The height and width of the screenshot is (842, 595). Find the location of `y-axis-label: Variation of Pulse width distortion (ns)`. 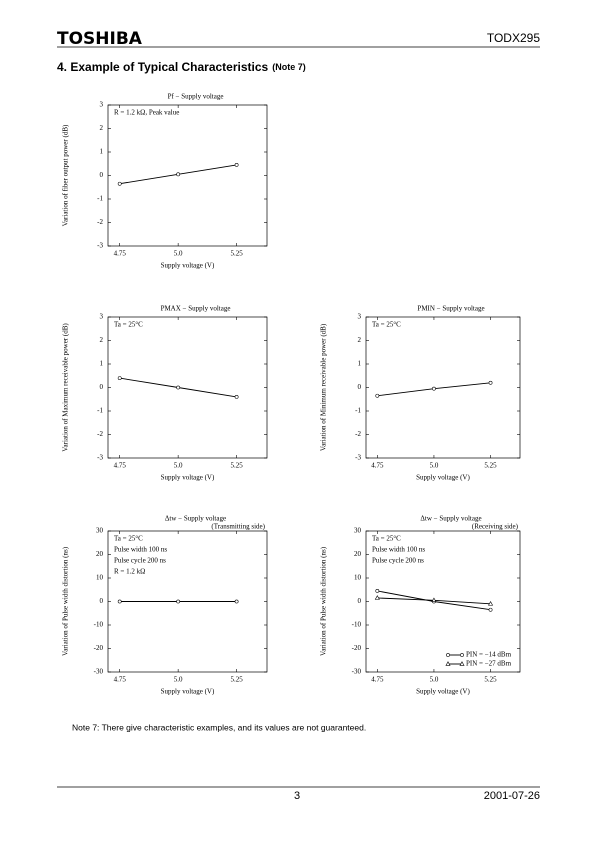

y-axis-label: Variation of Pulse width distortion (ns) is located at coordinates (66, 601).